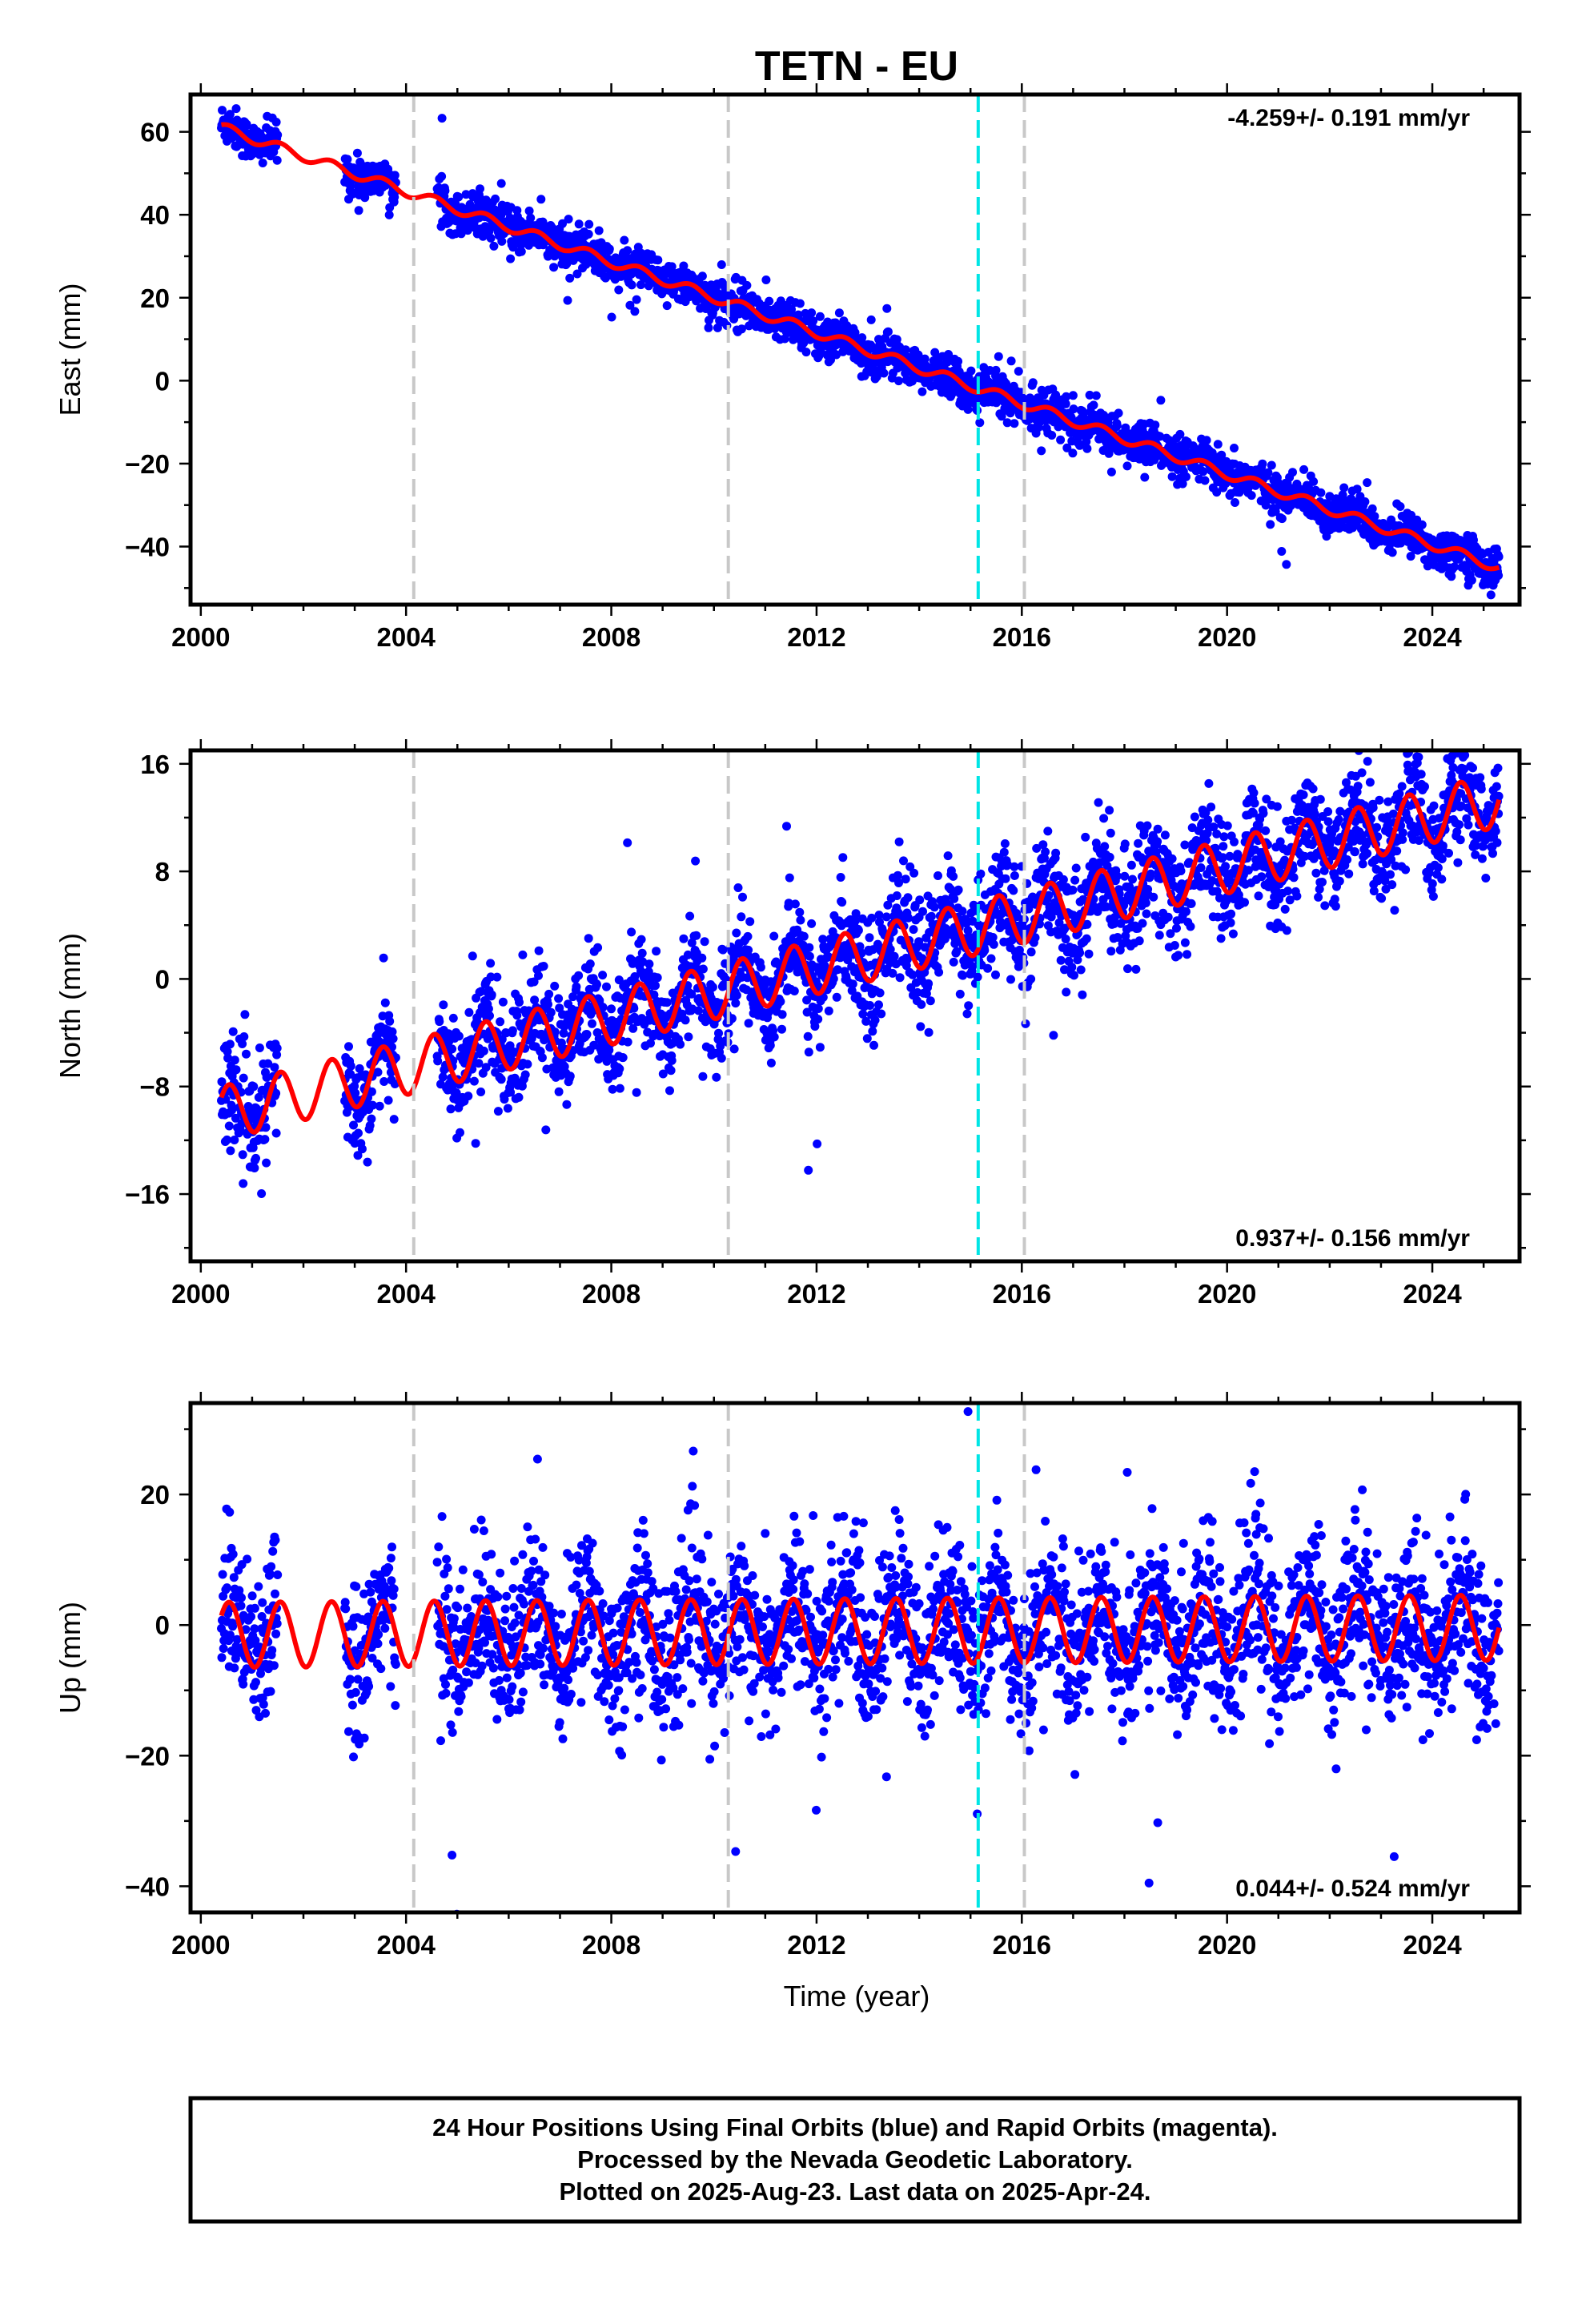 Image resolution: width=1582 pixels, height=2324 pixels. Describe the element at coordinates (162, 381) in the screenshot. I see `east-y-tick-label: 0` at that location.